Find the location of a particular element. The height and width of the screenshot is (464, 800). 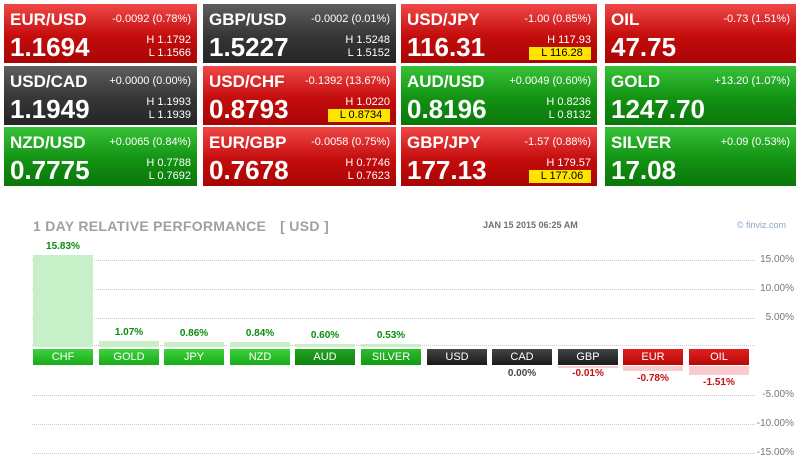

quote-low: L 0.7692 is located at coordinates (169, 176).